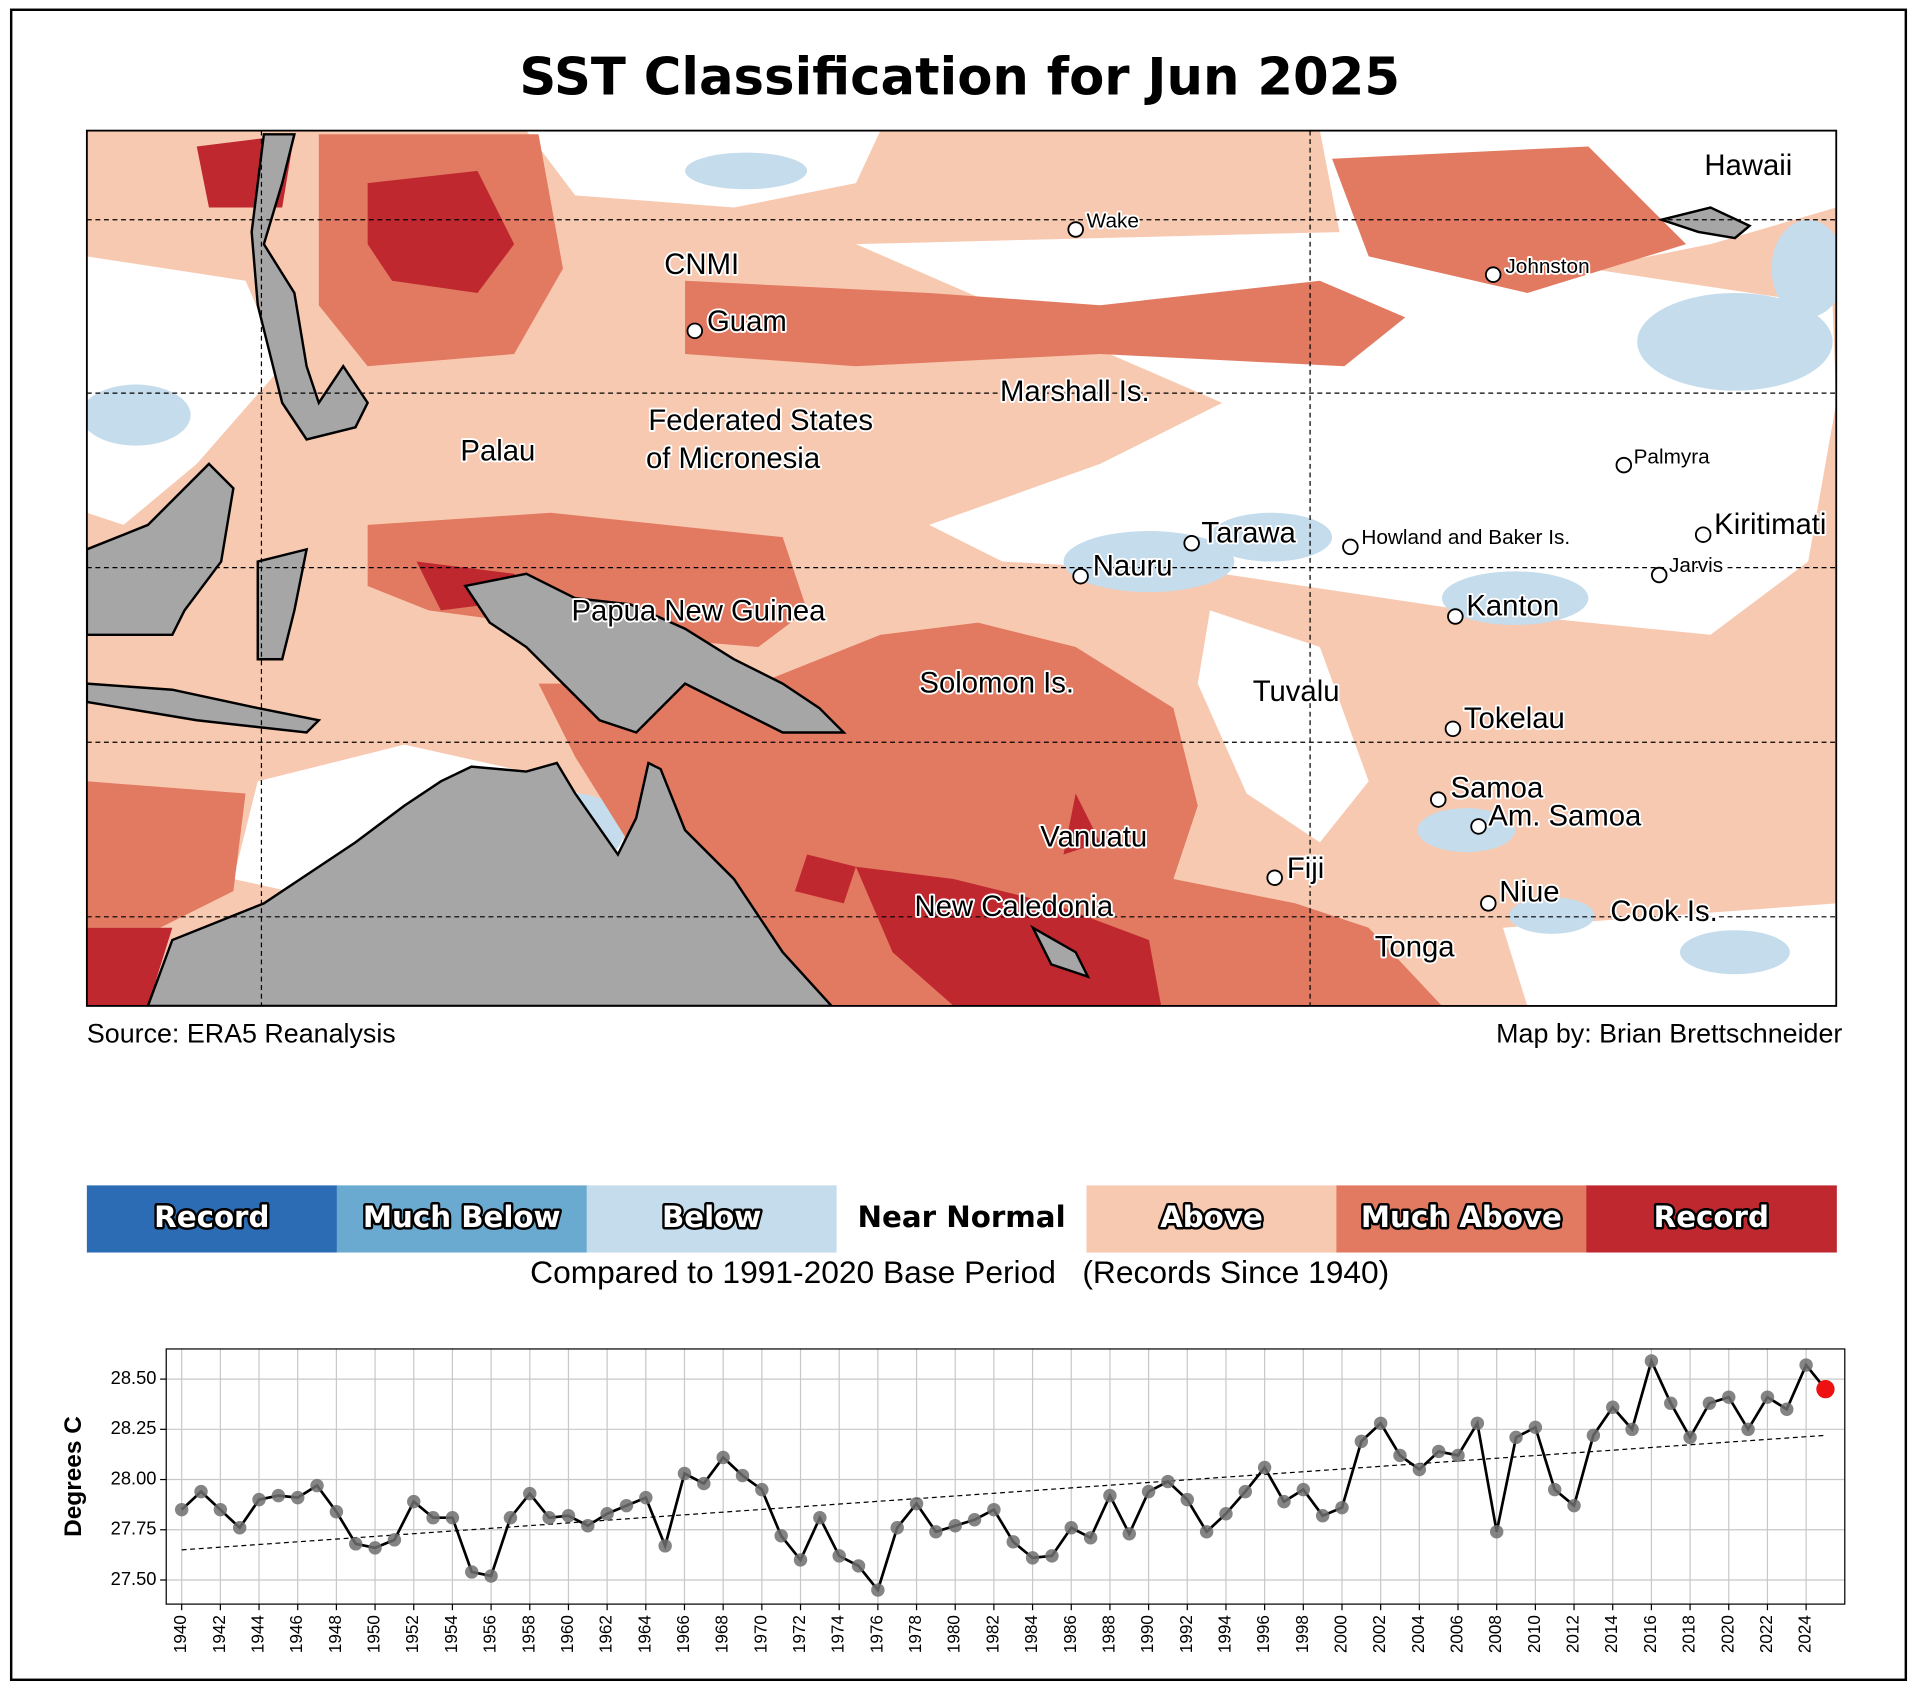  What do you see at coordinates (374, 1634) in the screenshot?
I see `x-tick-label: 1950` at bounding box center [374, 1634].